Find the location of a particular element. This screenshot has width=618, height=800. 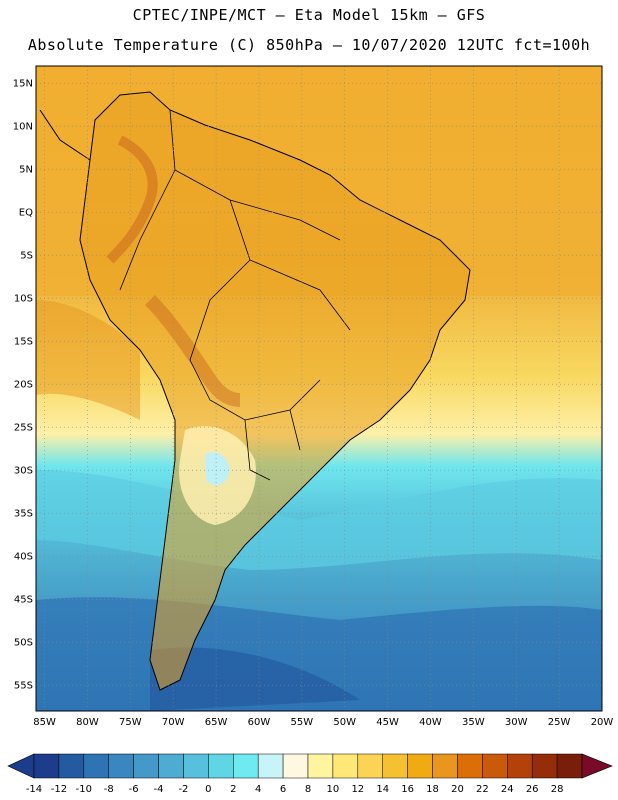

lon-label: 45W is located at coordinates (387, 722).